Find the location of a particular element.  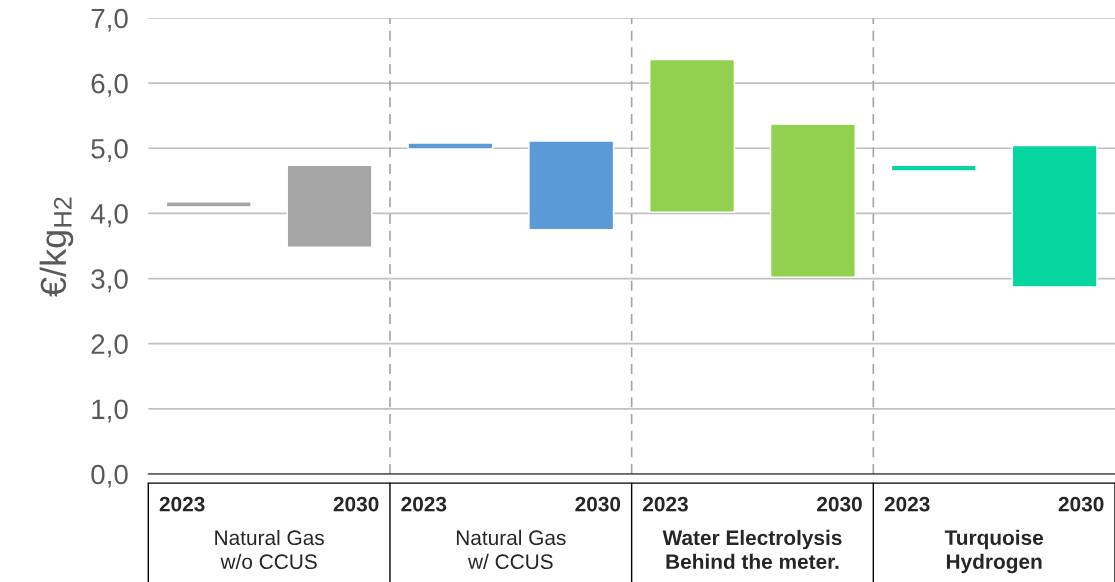

text: Water Electrolysis Behind the meter. is located at coordinates (752, 549).